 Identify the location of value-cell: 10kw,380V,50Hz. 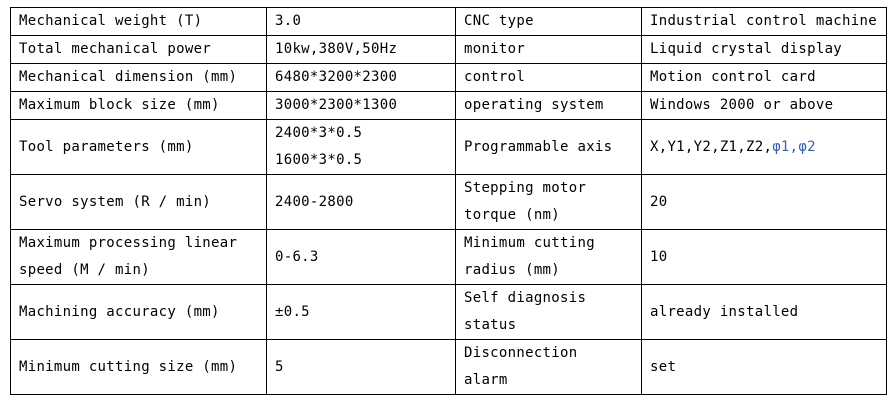
(361, 49).